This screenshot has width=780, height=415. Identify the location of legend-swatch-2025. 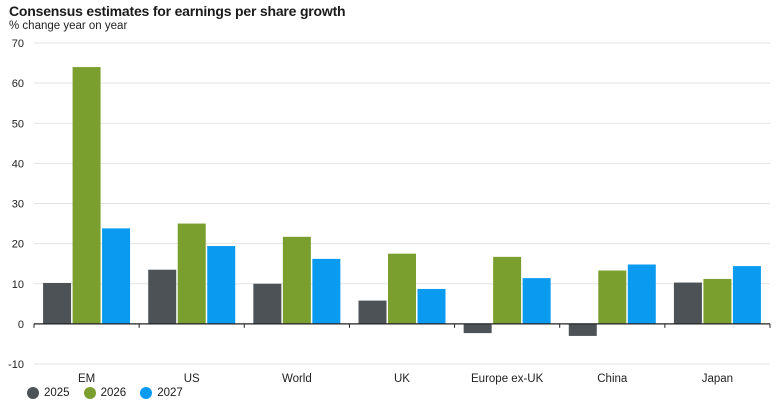
(33, 393).